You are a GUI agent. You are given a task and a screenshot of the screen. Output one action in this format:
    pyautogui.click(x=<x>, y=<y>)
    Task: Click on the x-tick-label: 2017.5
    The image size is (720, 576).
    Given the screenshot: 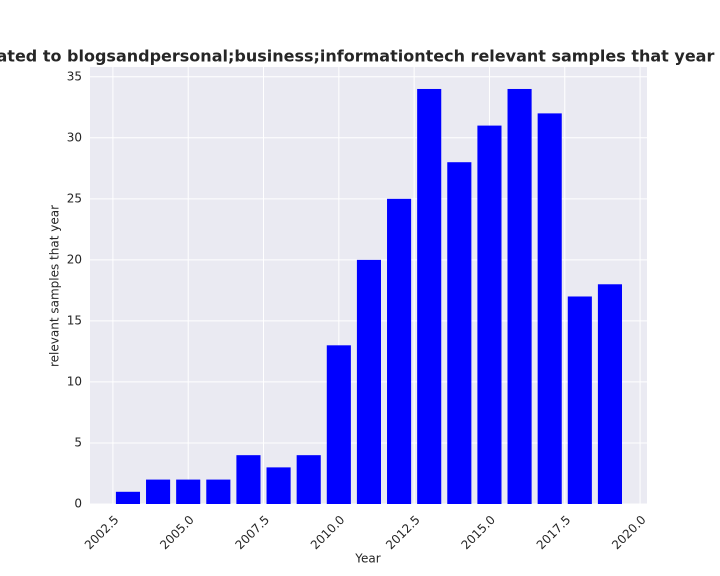 What is the action you would take?
    pyautogui.click(x=554, y=533)
    